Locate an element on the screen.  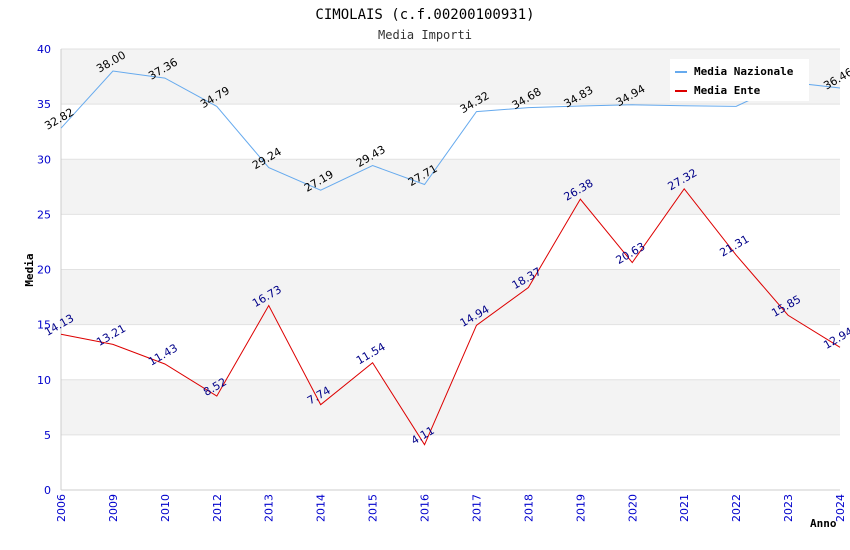
x-tick-2016: 2016 is located at coordinates (425, 508).